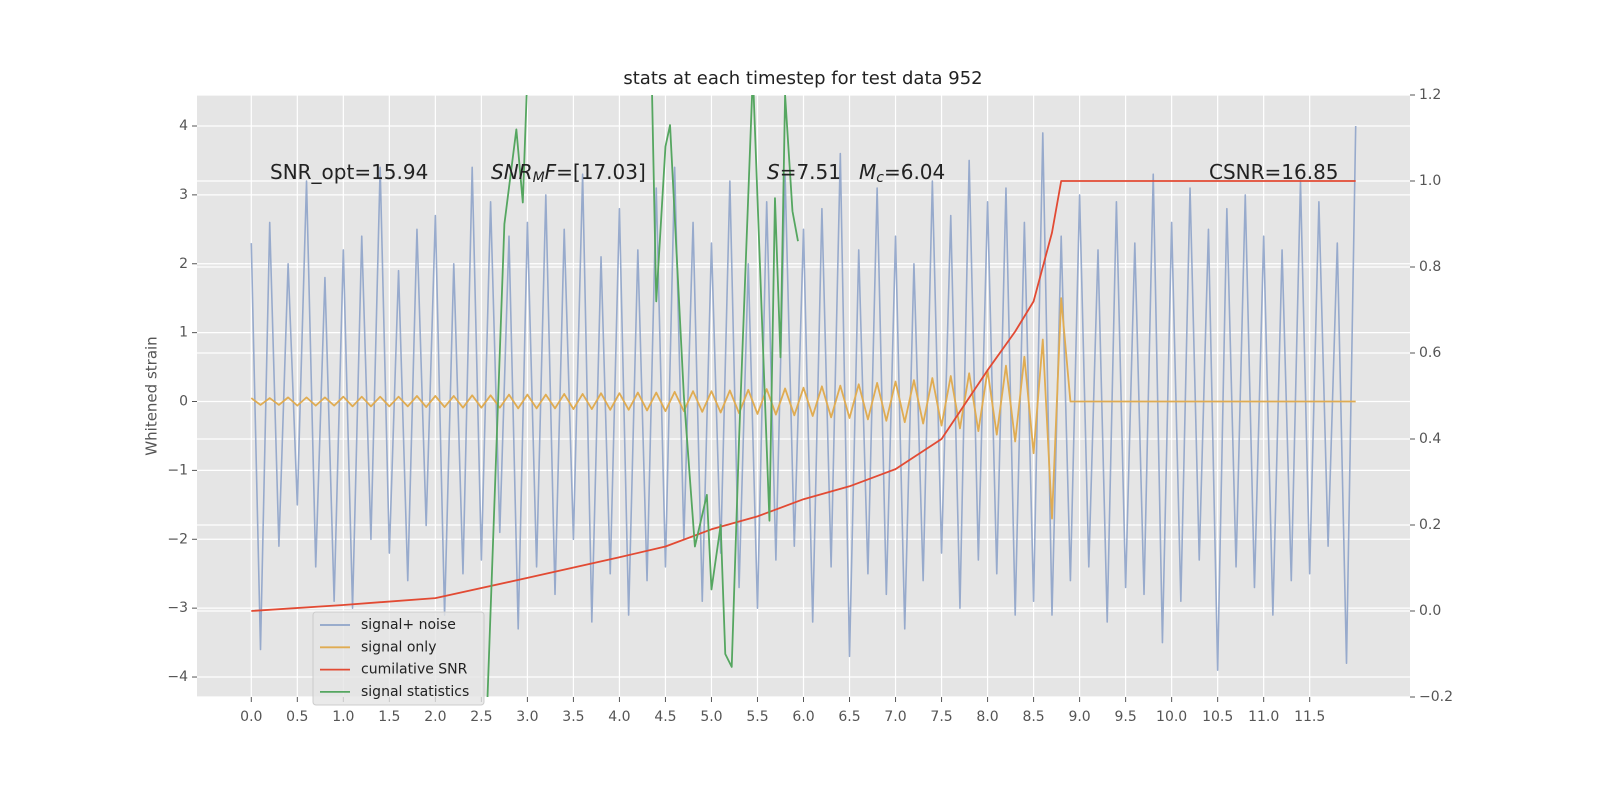 The image size is (1600, 800). What do you see at coordinates (183, 333) in the screenshot?
I see `y-tick-label: 1` at bounding box center [183, 333].